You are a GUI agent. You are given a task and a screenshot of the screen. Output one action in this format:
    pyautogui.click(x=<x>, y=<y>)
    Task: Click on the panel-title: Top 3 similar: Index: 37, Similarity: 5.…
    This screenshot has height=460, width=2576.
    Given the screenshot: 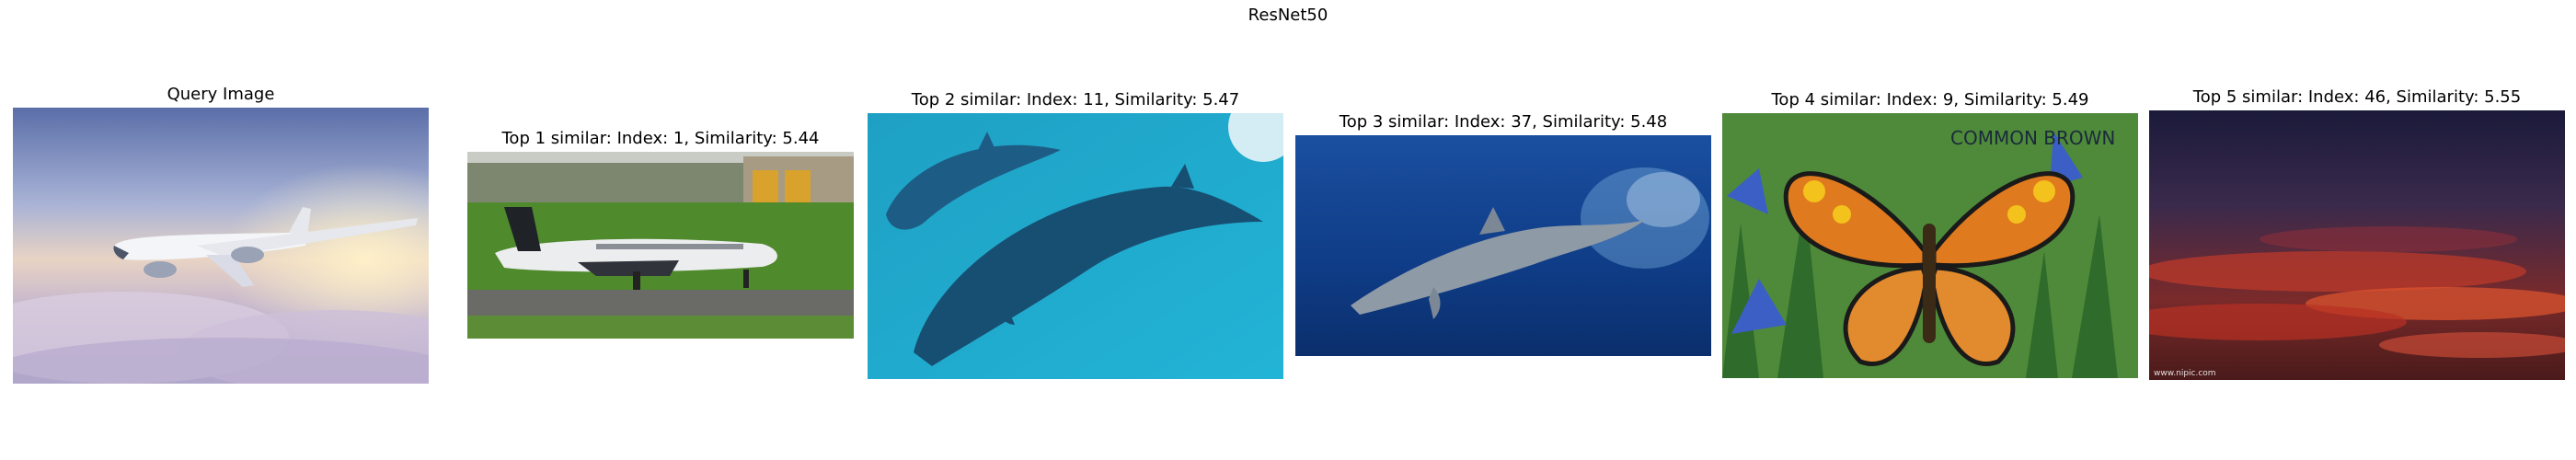 What is the action you would take?
    pyautogui.click(x=1503, y=122)
    